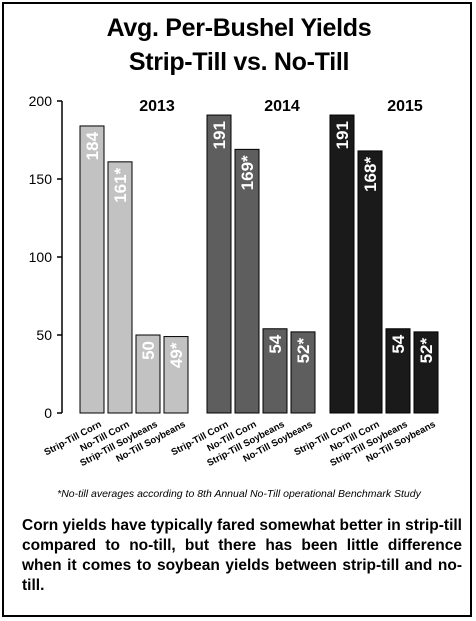  Describe the element at coordinates (48, 413) in the screenshot. I see `y-tick-label: 0` at that location.